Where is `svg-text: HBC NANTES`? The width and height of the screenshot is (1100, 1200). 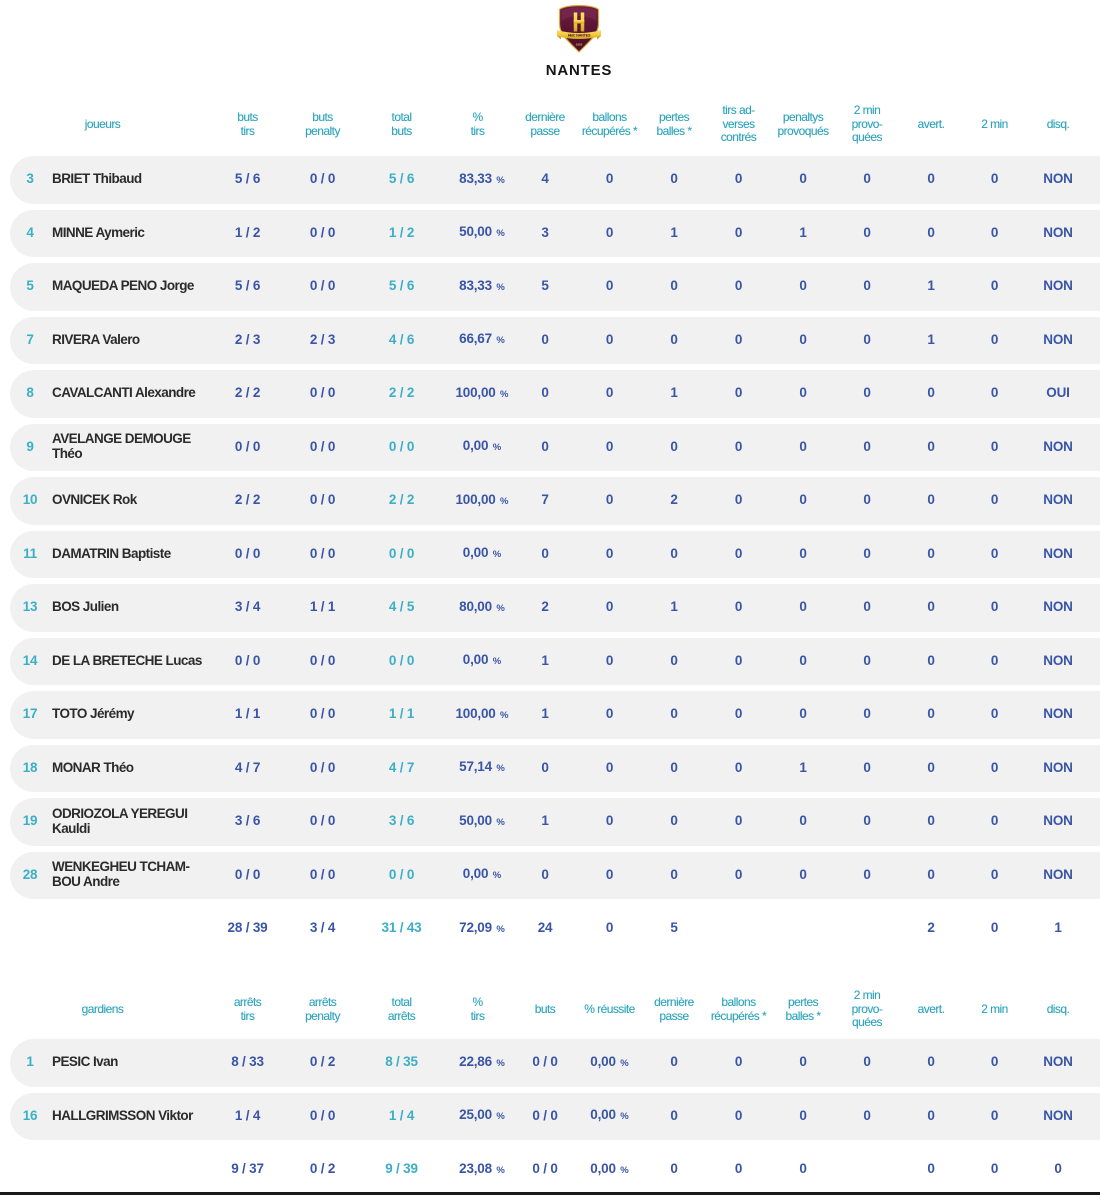
svg-text: HBC NANTES is located at coordinates (579, 36).